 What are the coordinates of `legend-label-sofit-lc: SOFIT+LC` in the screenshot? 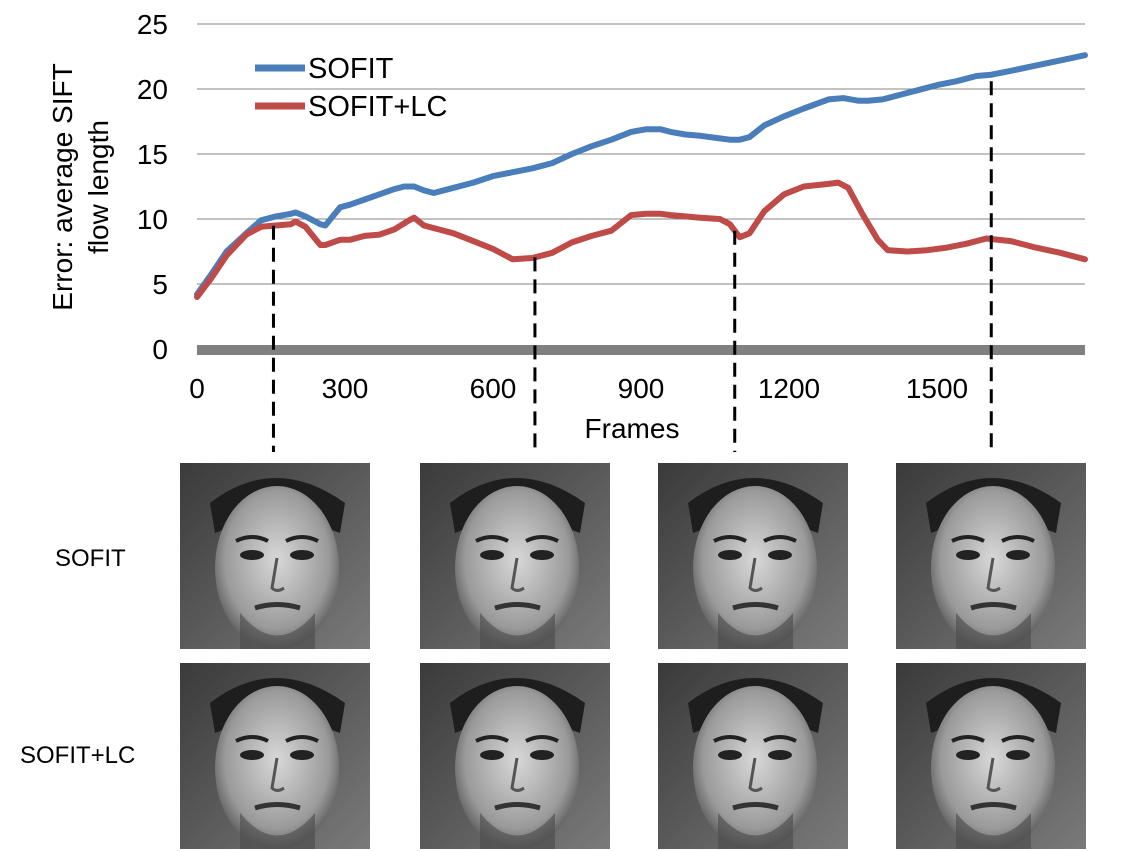 It's located at (377, 107).